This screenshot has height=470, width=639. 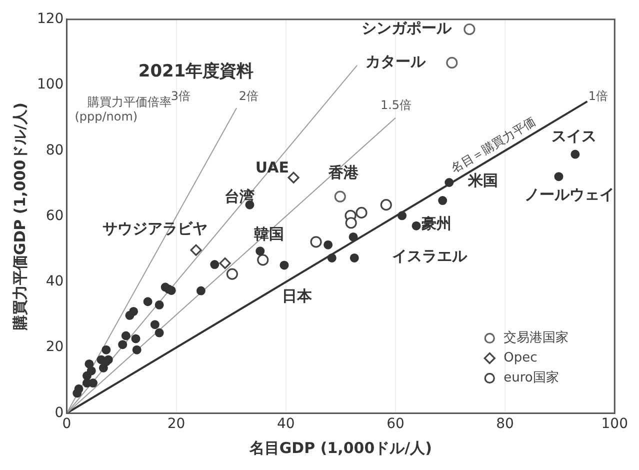 What do you see at coordinates (505, 424) in the screenshot?
I see `x-tick-label: 80` at bounding box center [505, 424].